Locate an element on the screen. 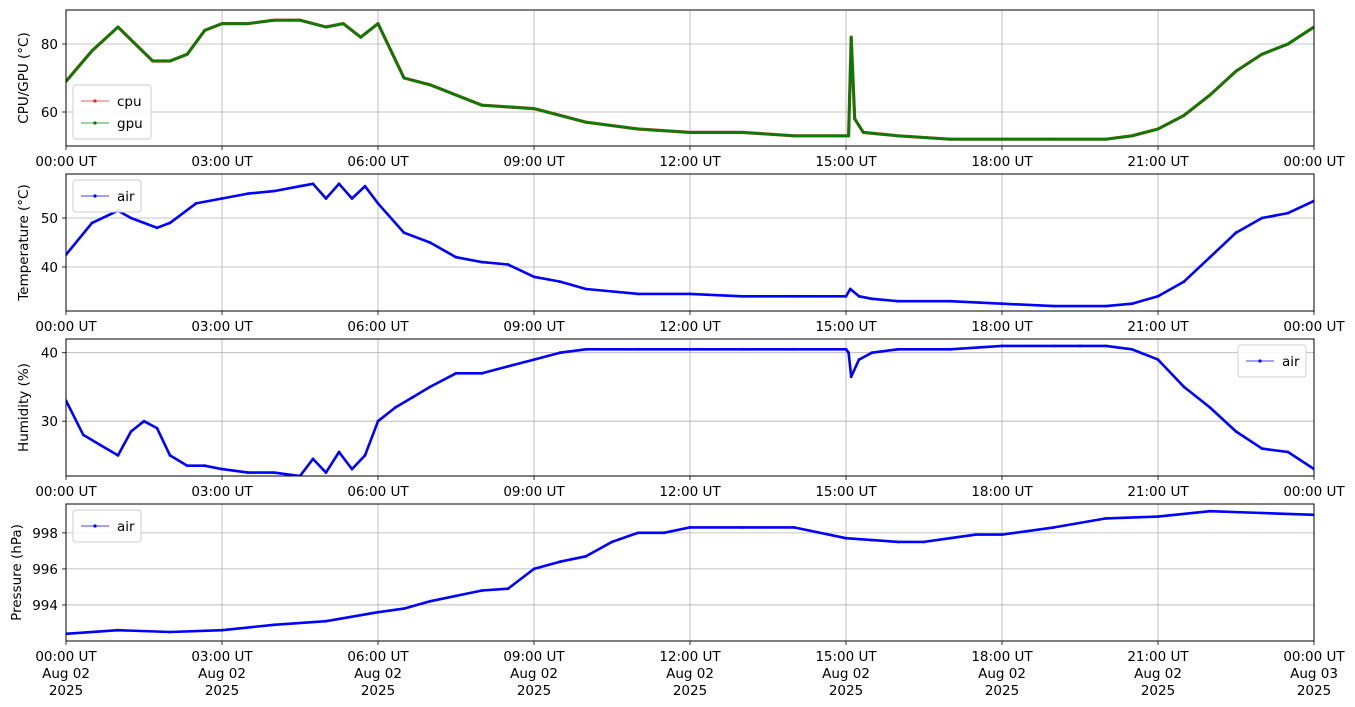 Image resolution: width=1355 pixels, height=707 pixels. y-axis-label: Pressure (hPa) is located at coordinates (17, 572).